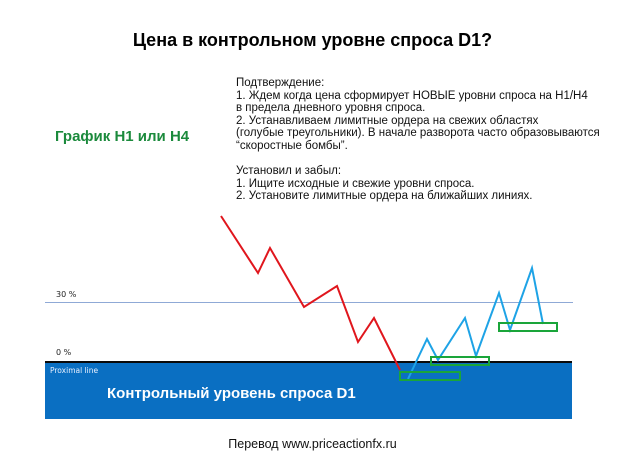 The width and height of the screenshot is (625, 468). I want to click on confirmation-line: в предела дневного уровня спроса., so click(331, 108).